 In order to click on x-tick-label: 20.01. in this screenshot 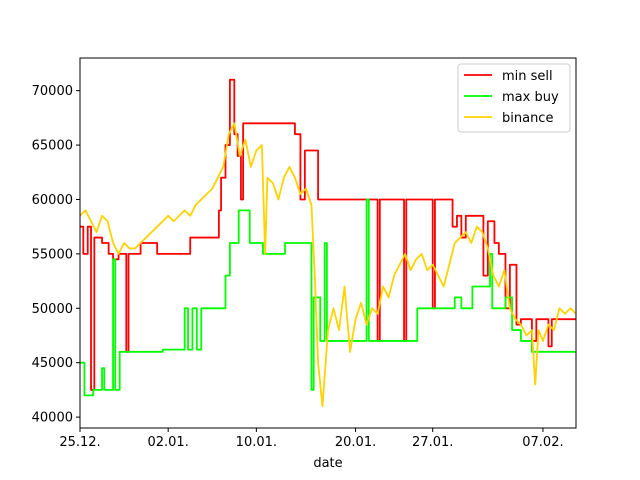, I will do `click(355, 442)`.